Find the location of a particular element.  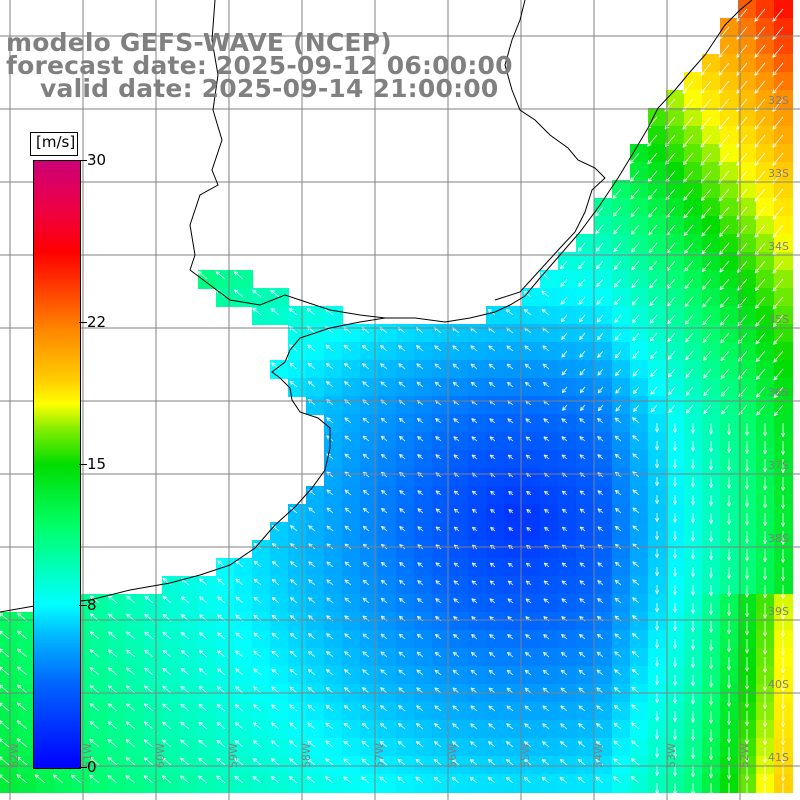

colorbar-tick-mark is located at coordinates (83, 160).